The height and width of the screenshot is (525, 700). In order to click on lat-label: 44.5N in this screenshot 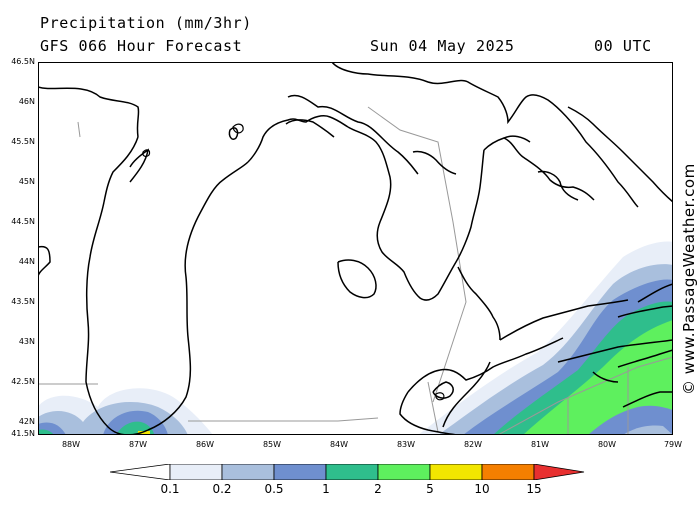, I will do `click(23, 221)`.